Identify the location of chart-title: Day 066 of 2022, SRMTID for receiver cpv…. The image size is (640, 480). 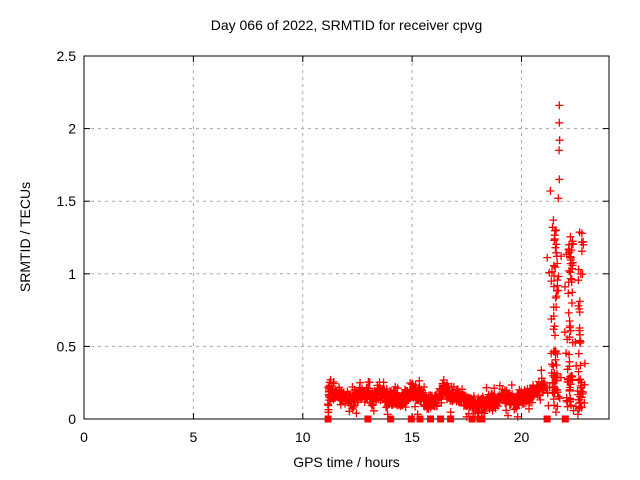
(346, 25).